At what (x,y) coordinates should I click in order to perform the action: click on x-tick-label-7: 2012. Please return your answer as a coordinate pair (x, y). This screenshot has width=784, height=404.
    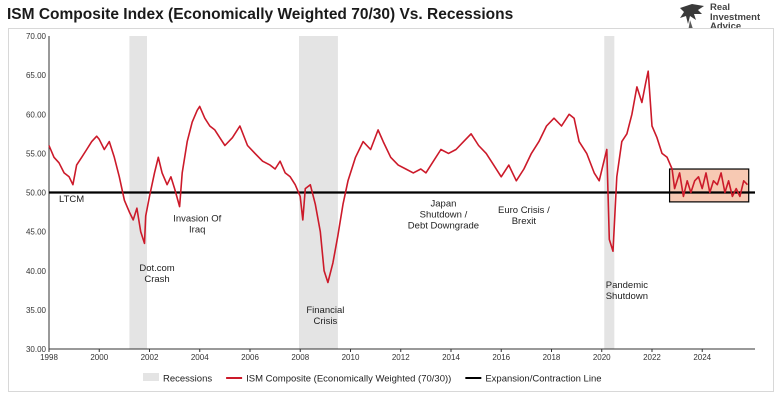
    Looking at the image, I should click on (401, 357).